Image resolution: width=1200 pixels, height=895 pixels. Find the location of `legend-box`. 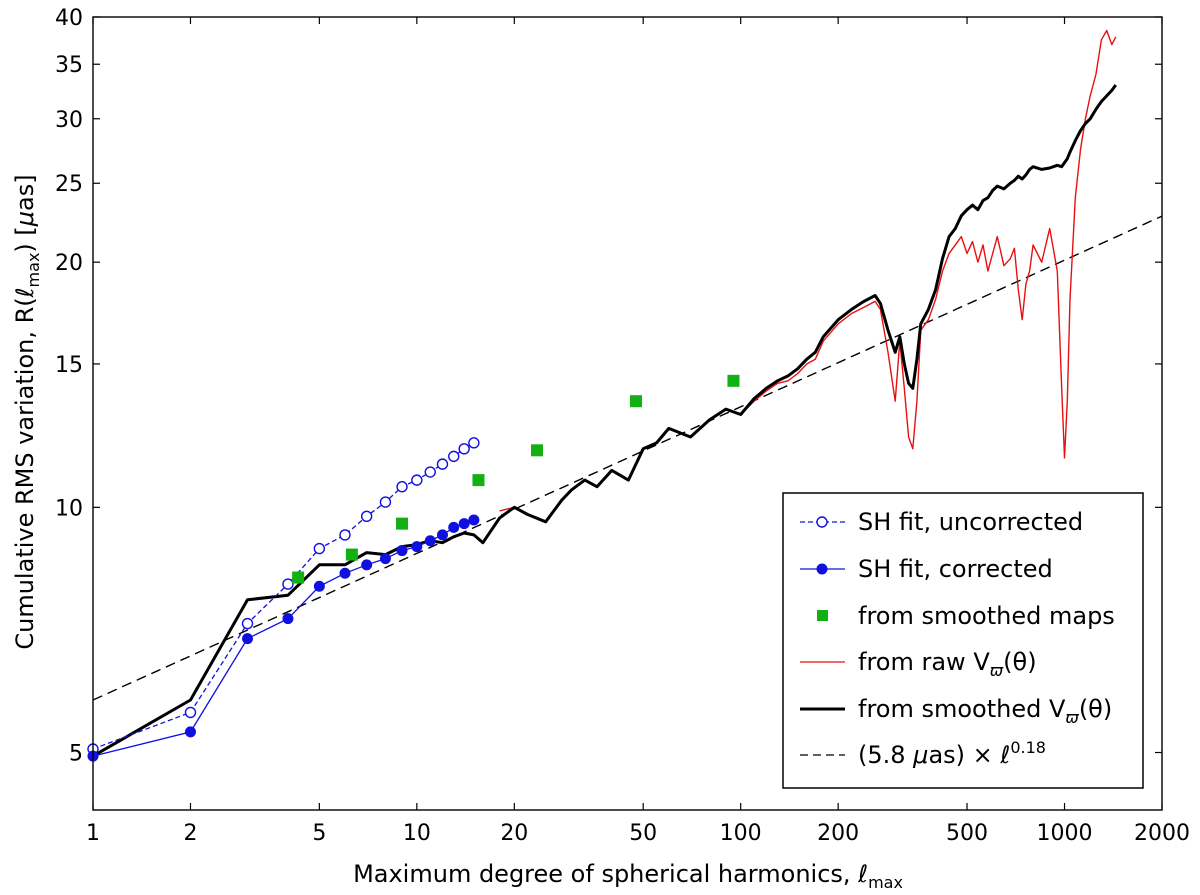

legend-box is located at coordinates (963, 640).